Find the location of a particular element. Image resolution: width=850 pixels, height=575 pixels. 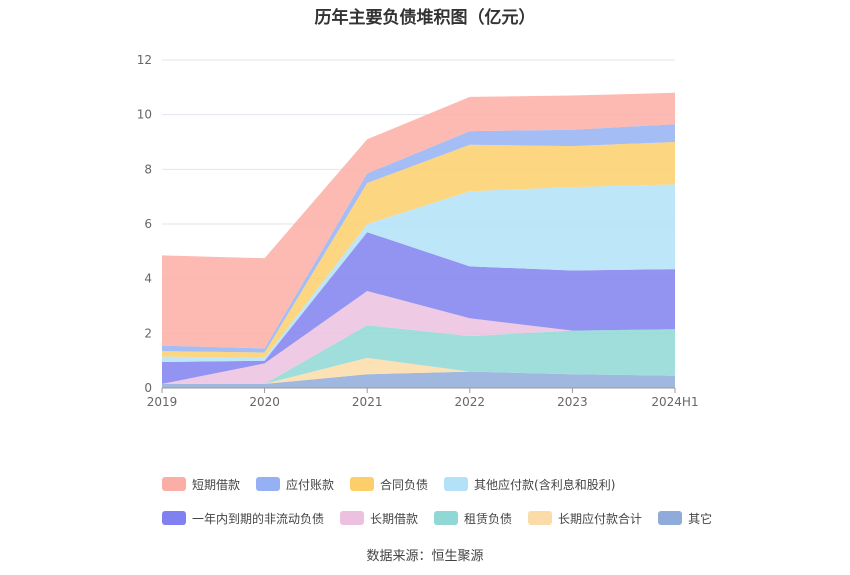

y-tick-label: 12 is located at coordinates (144, 60).